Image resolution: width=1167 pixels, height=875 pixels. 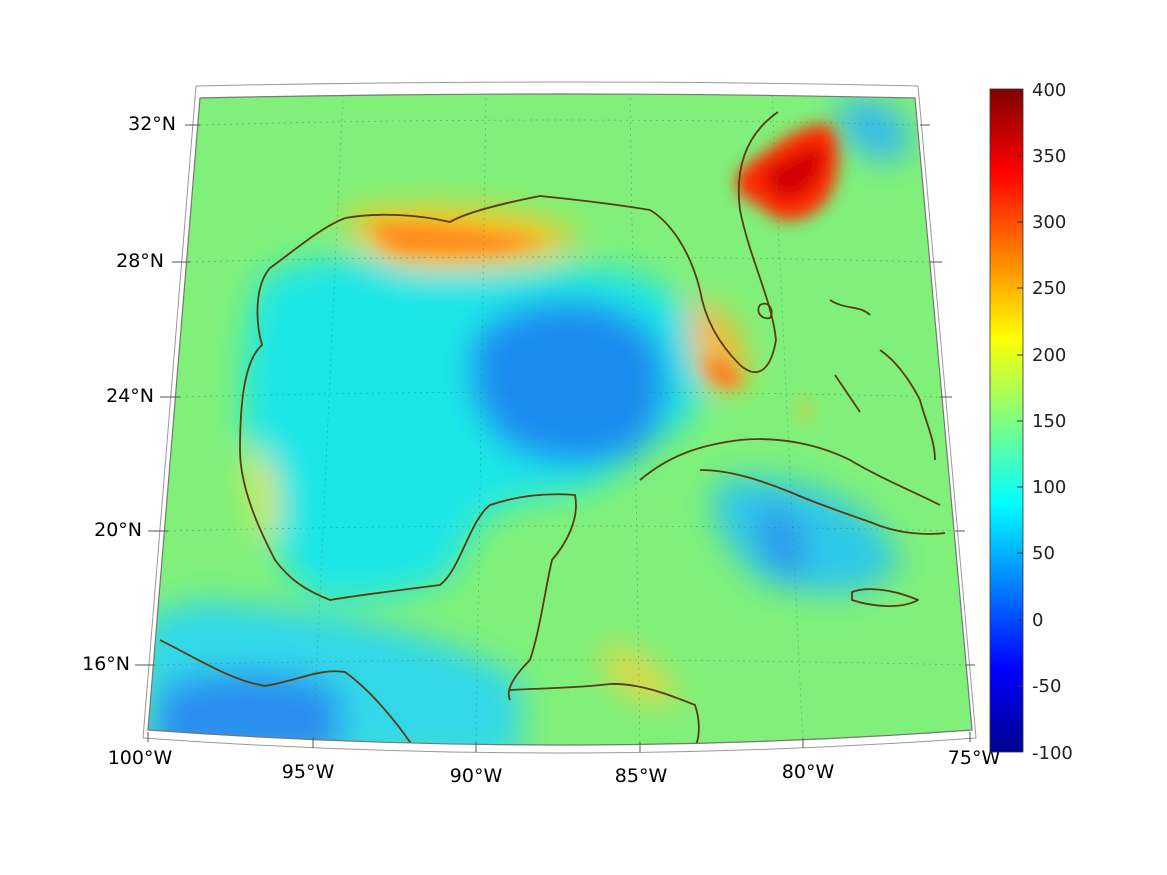 I want to click on lon-label-85w: 85°W, so click(x=641, y=776).